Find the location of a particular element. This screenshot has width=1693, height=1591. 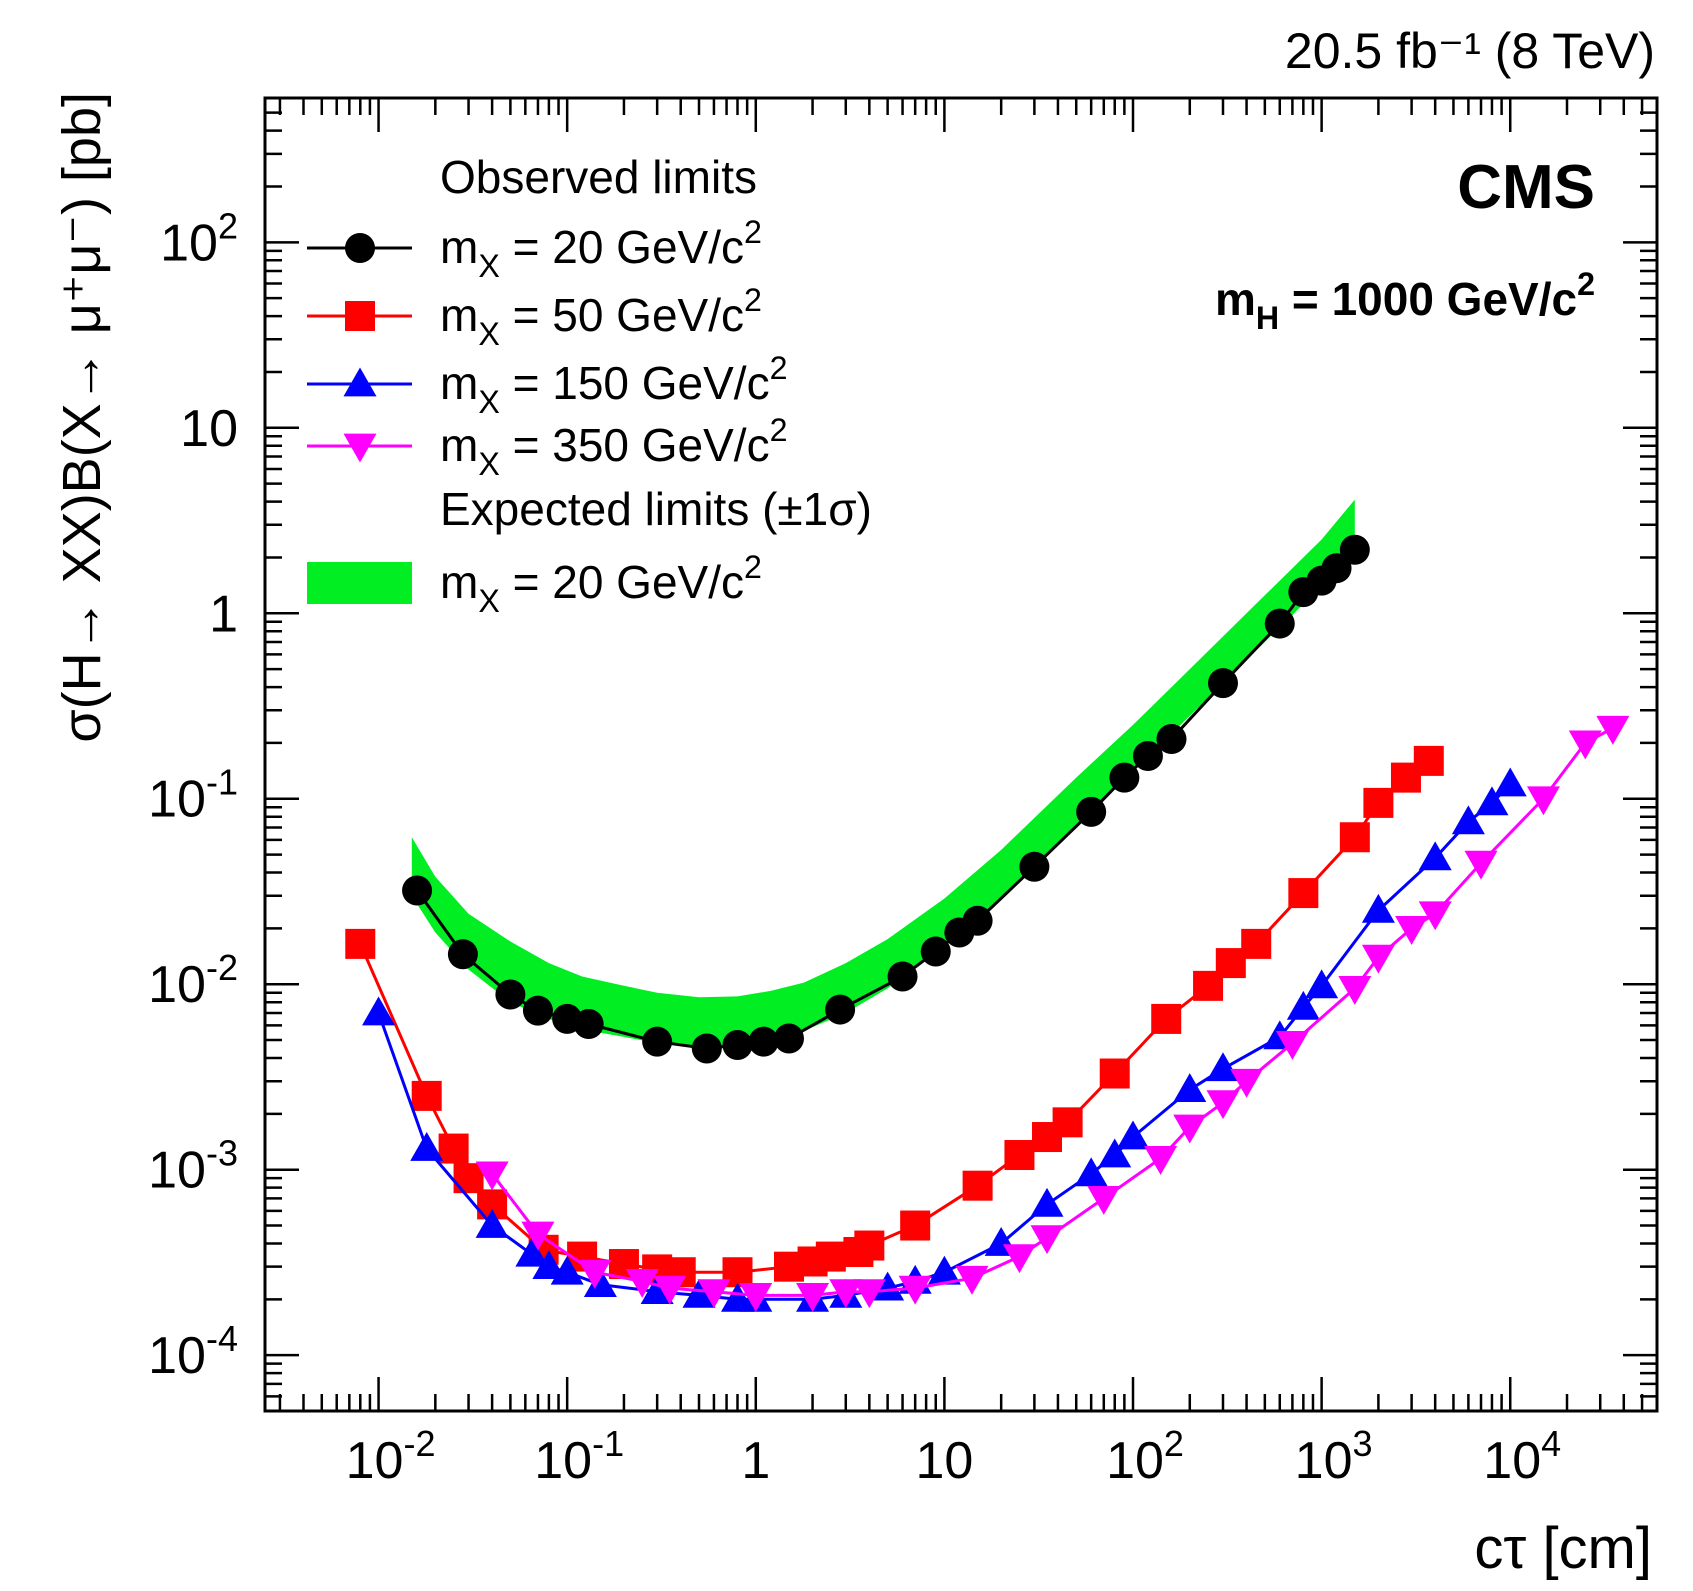

x-axis-label: cτ [cm] is located at coordinates (1563, 1548).